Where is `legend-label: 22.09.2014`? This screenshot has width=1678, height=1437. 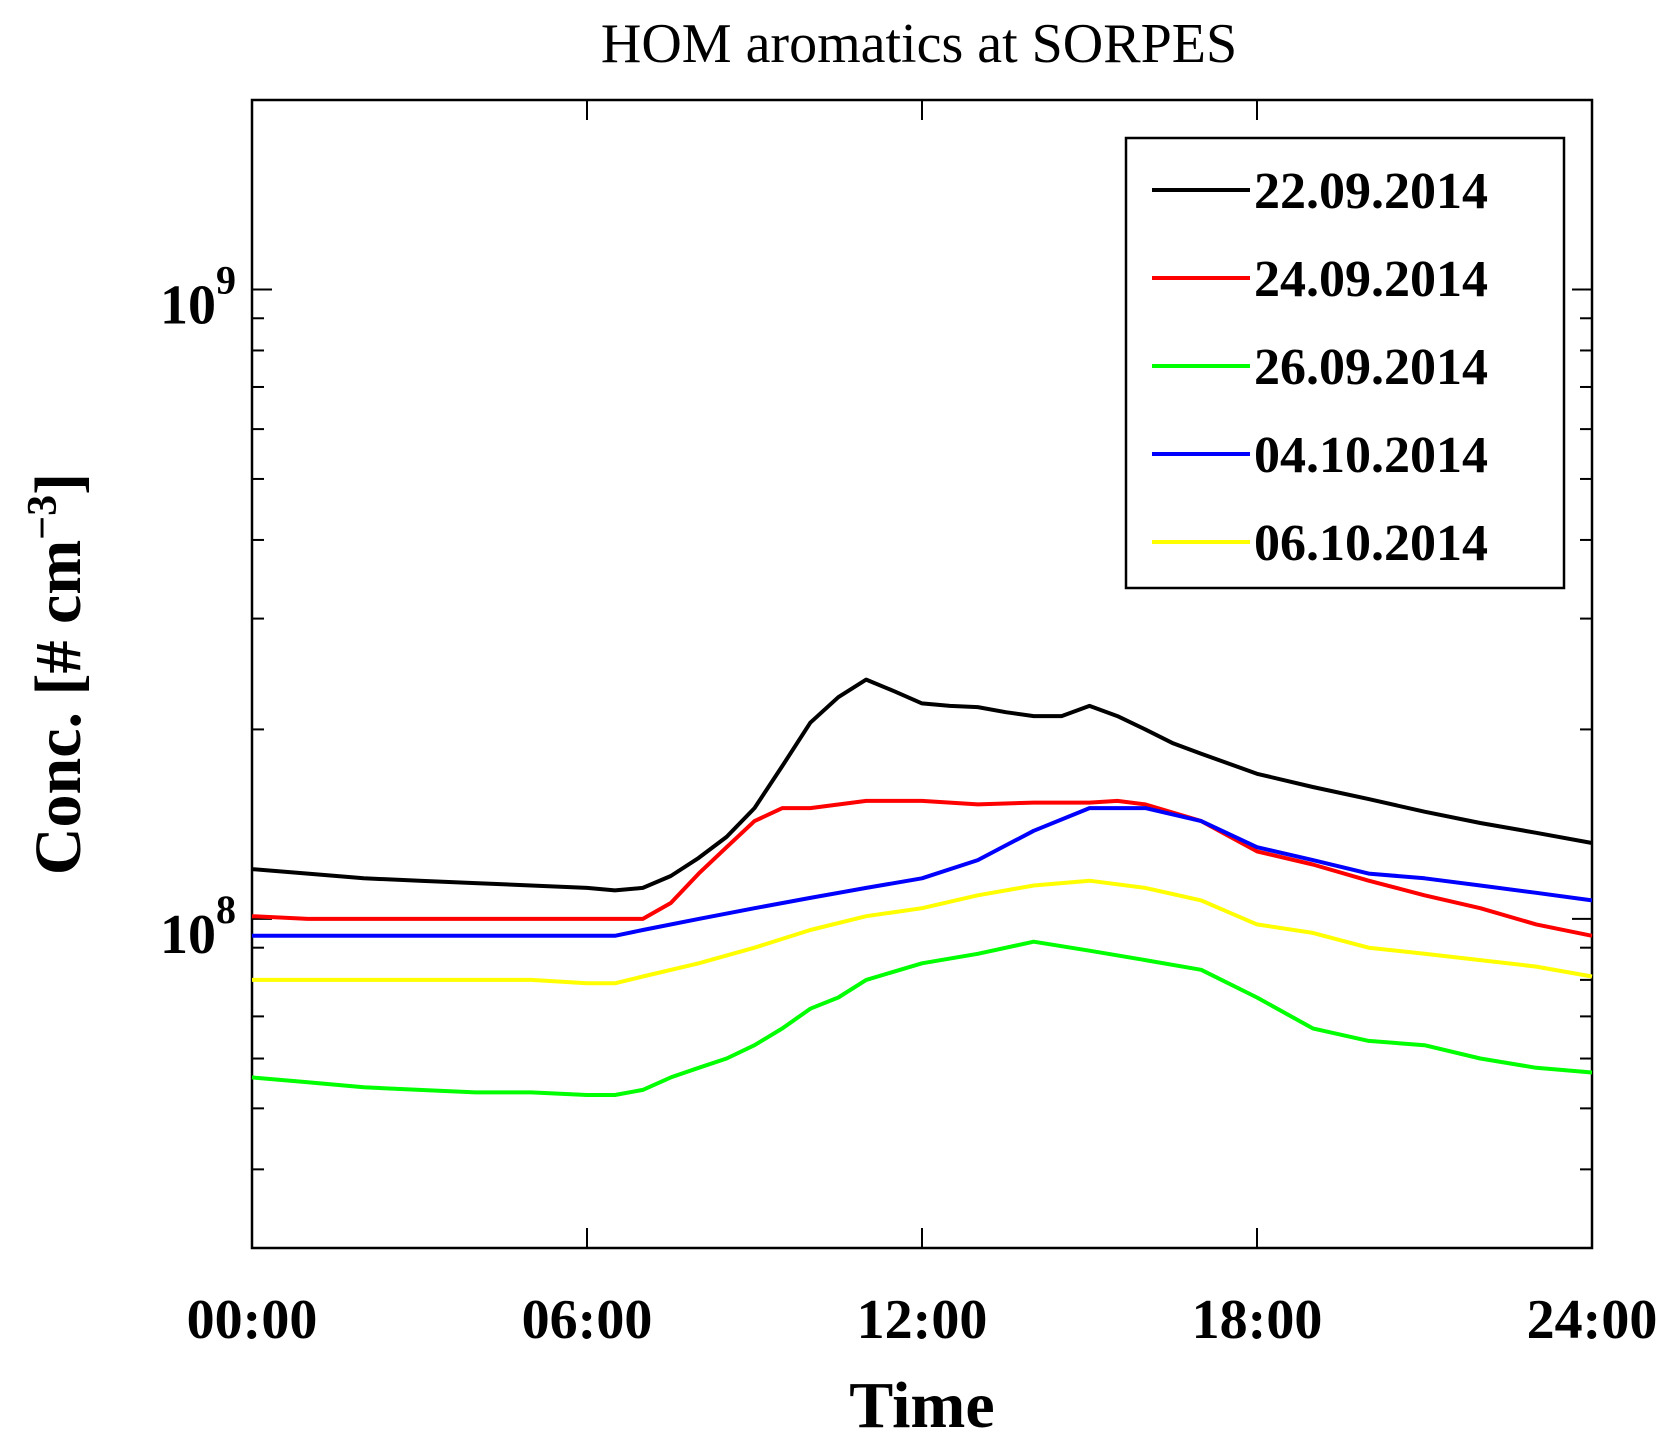
legend-label: 22.09.2014 is located at coordinates (1371, 191).